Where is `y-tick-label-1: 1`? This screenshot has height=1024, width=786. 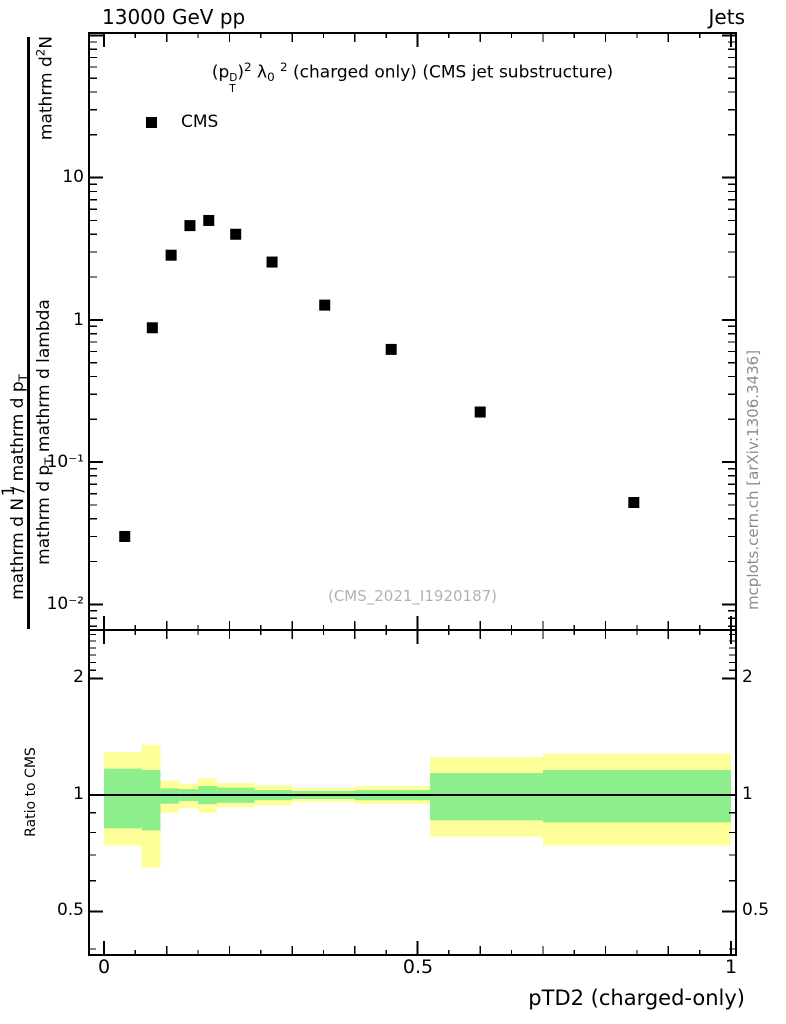 y-tick-label-1: 1 is located at coordinates (78, 320).